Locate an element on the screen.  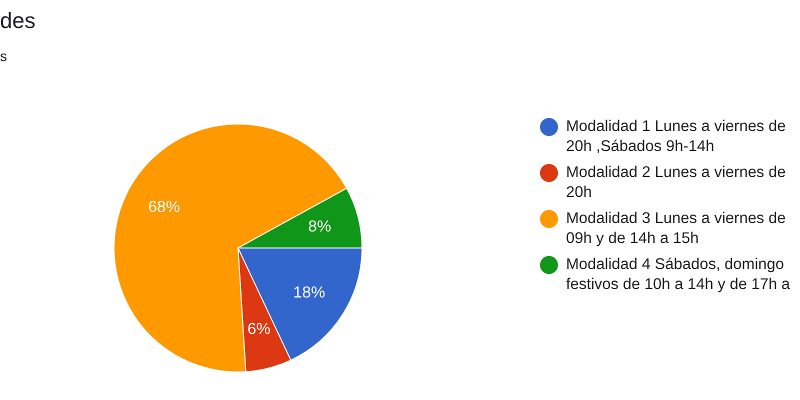
chart-subtitle: s is located at coordinates (3, 56).